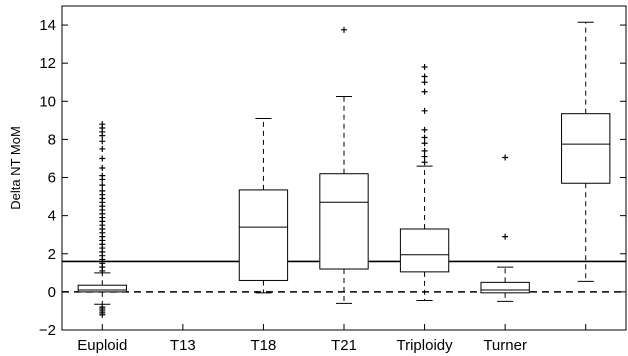 This screenshot has height=356, width=628. I want to click on x-tick-label: T13, so click(183, 345).